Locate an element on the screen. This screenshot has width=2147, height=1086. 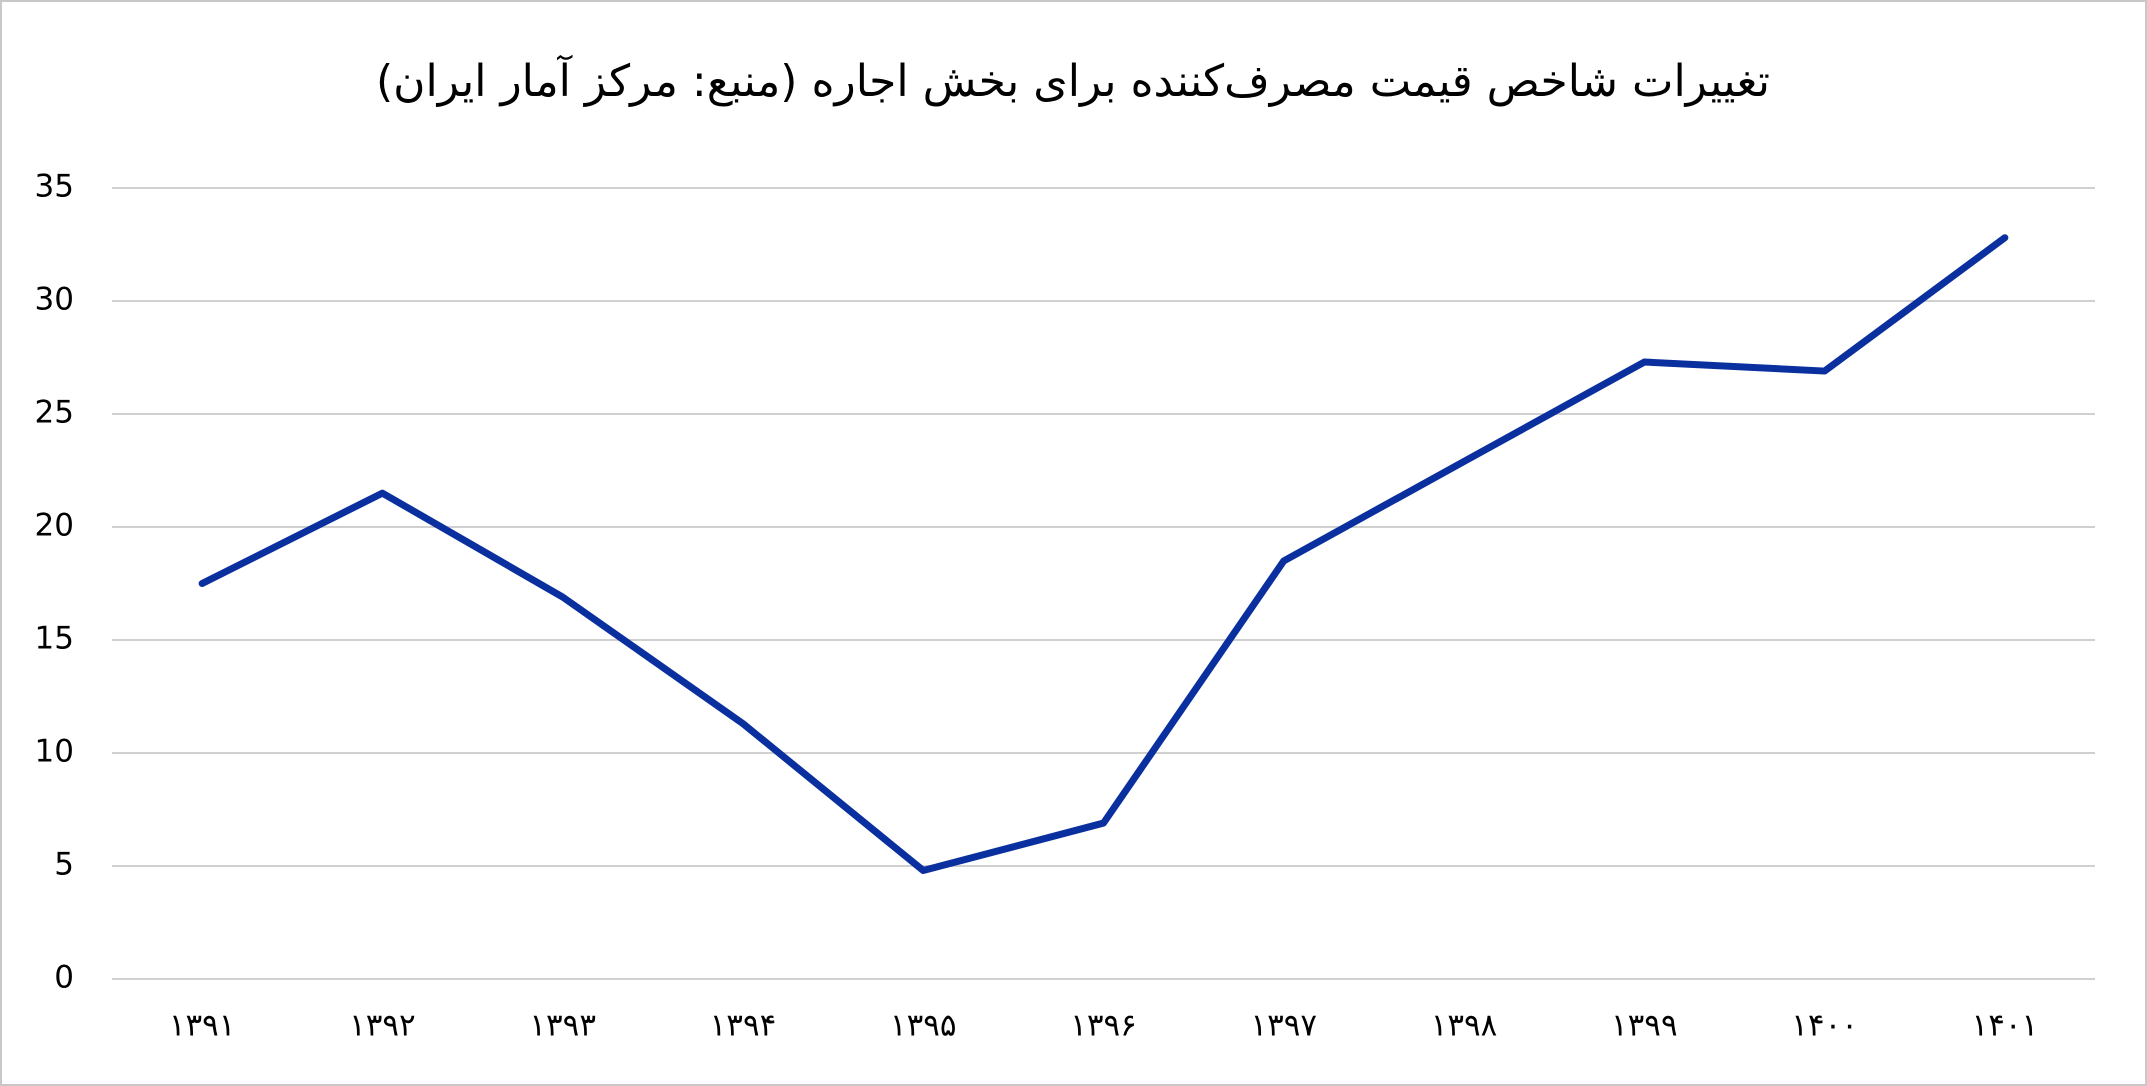
y-tick-label: 0 is located at coordinates (64, 978).